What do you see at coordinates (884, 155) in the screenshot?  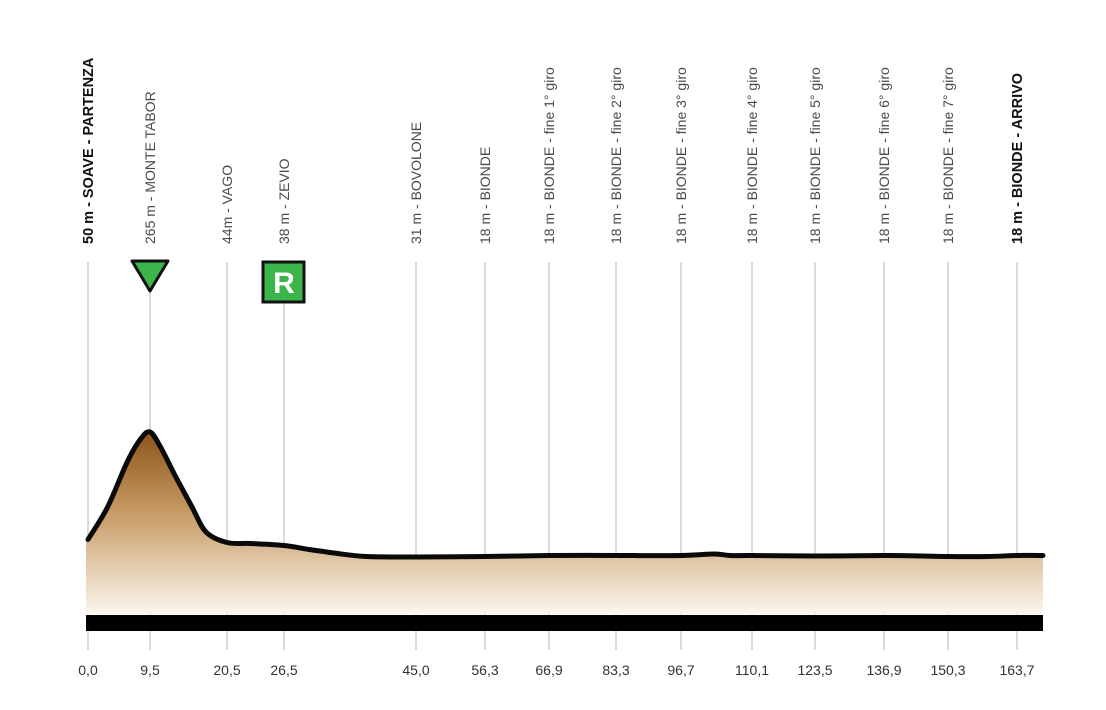 I see `checkpoint-label: 18 m - BIONDE - fine 6° giro` at bounding box center [884, 155].